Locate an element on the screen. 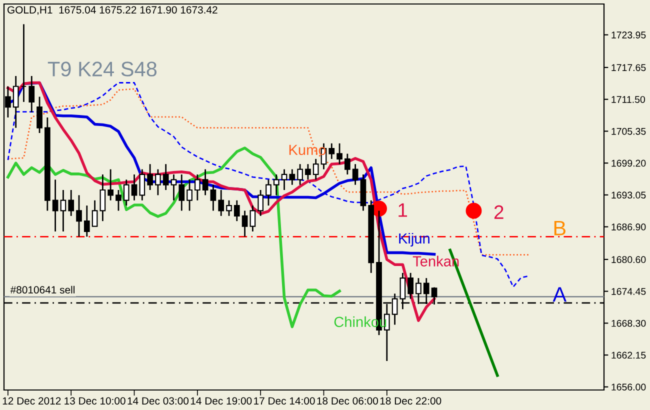  x-tick-label: 18 Dec 06:00 is located at coordinates (347, 401).